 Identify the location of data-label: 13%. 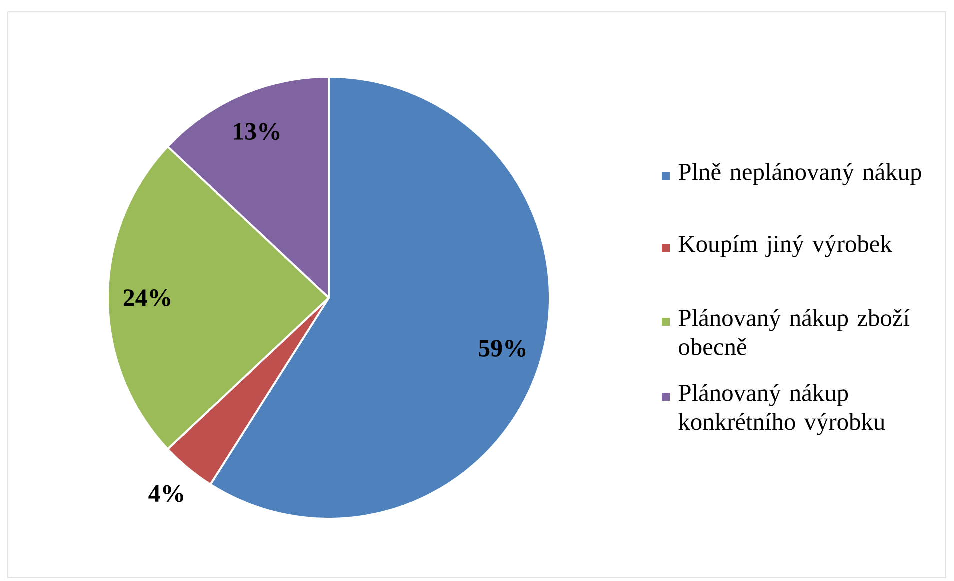
(257, 131).